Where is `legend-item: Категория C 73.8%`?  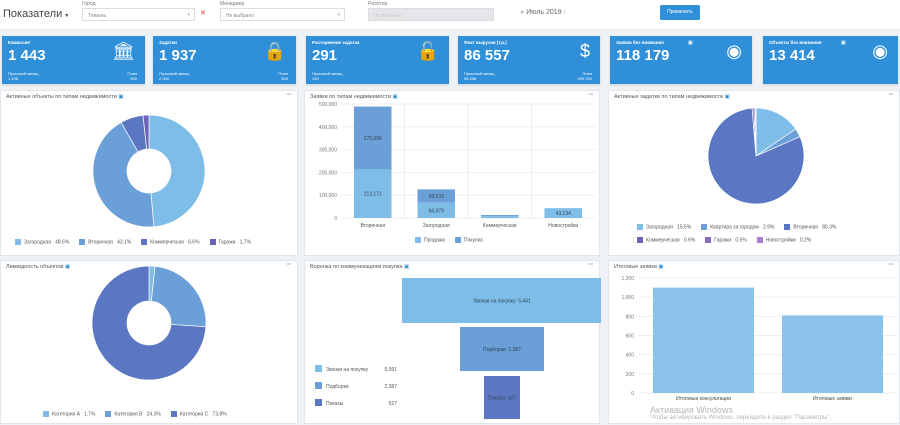
legend-item: Категория C 73.8% is located at coordinates (198, 414).